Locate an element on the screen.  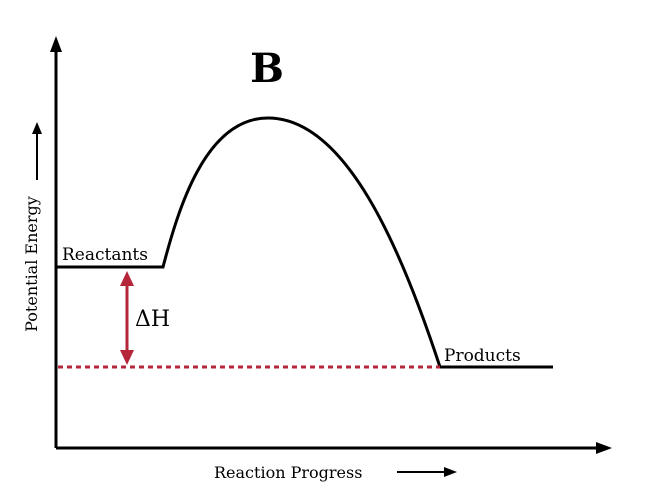
x-axis-label-arrowhead is located at coordinates (450, 472).